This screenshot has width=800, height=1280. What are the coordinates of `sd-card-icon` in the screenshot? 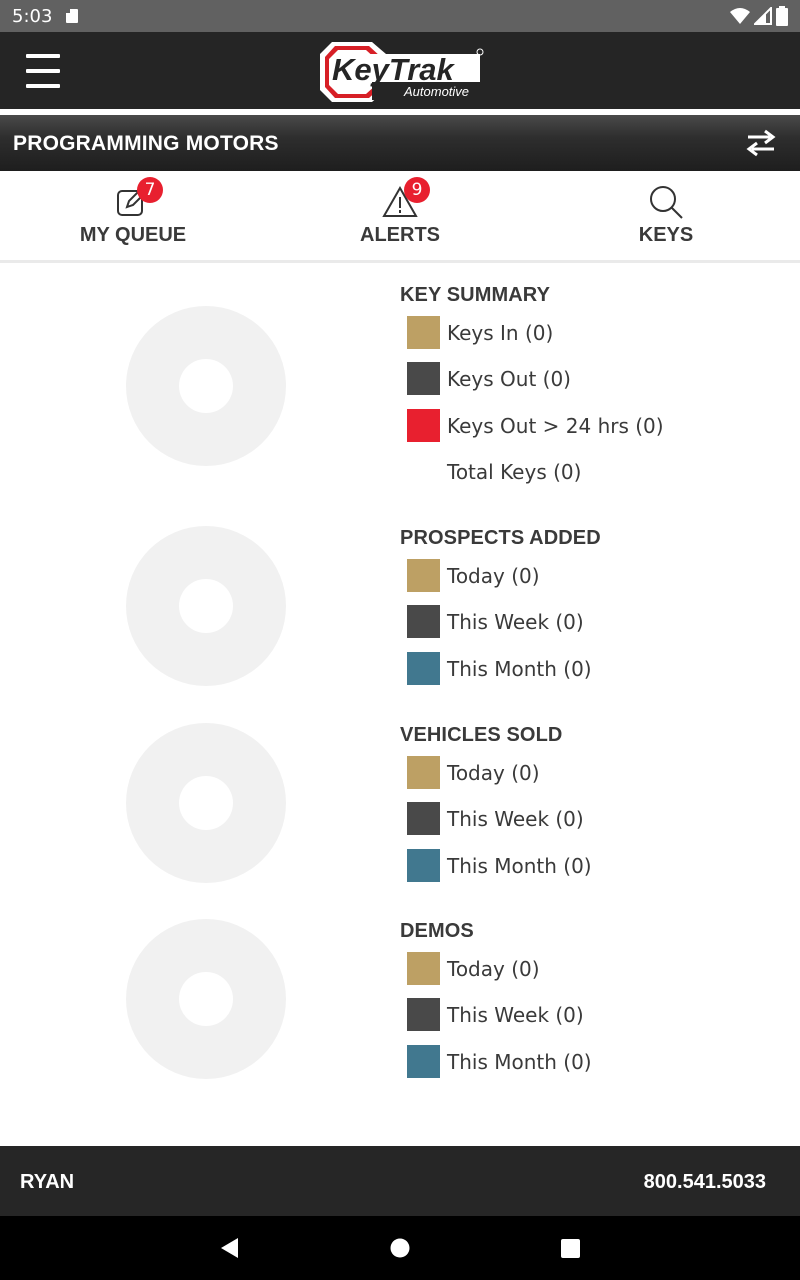 It's located at (72, 16).